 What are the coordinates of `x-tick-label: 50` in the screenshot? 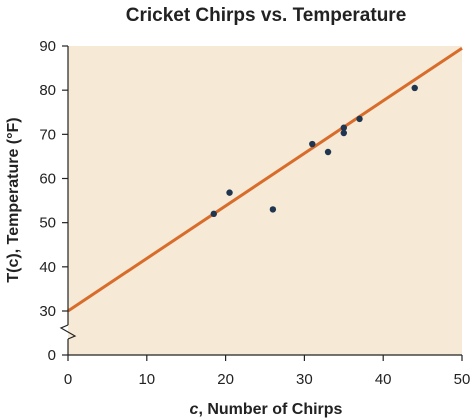 It's located at (462, 379).